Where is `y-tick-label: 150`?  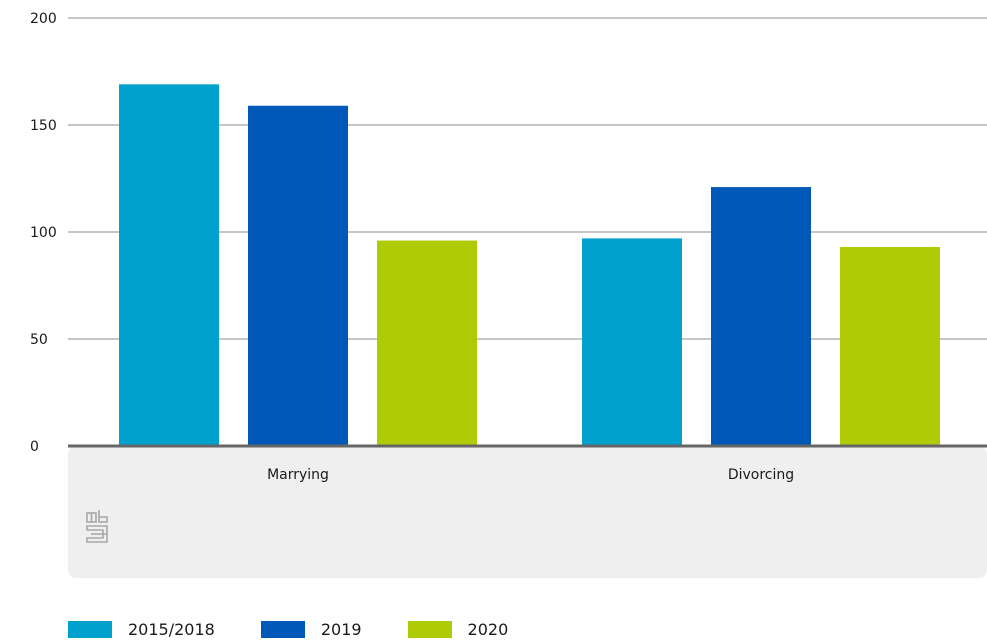
y-tick-label: 150 is located at coordinates (43, 126).